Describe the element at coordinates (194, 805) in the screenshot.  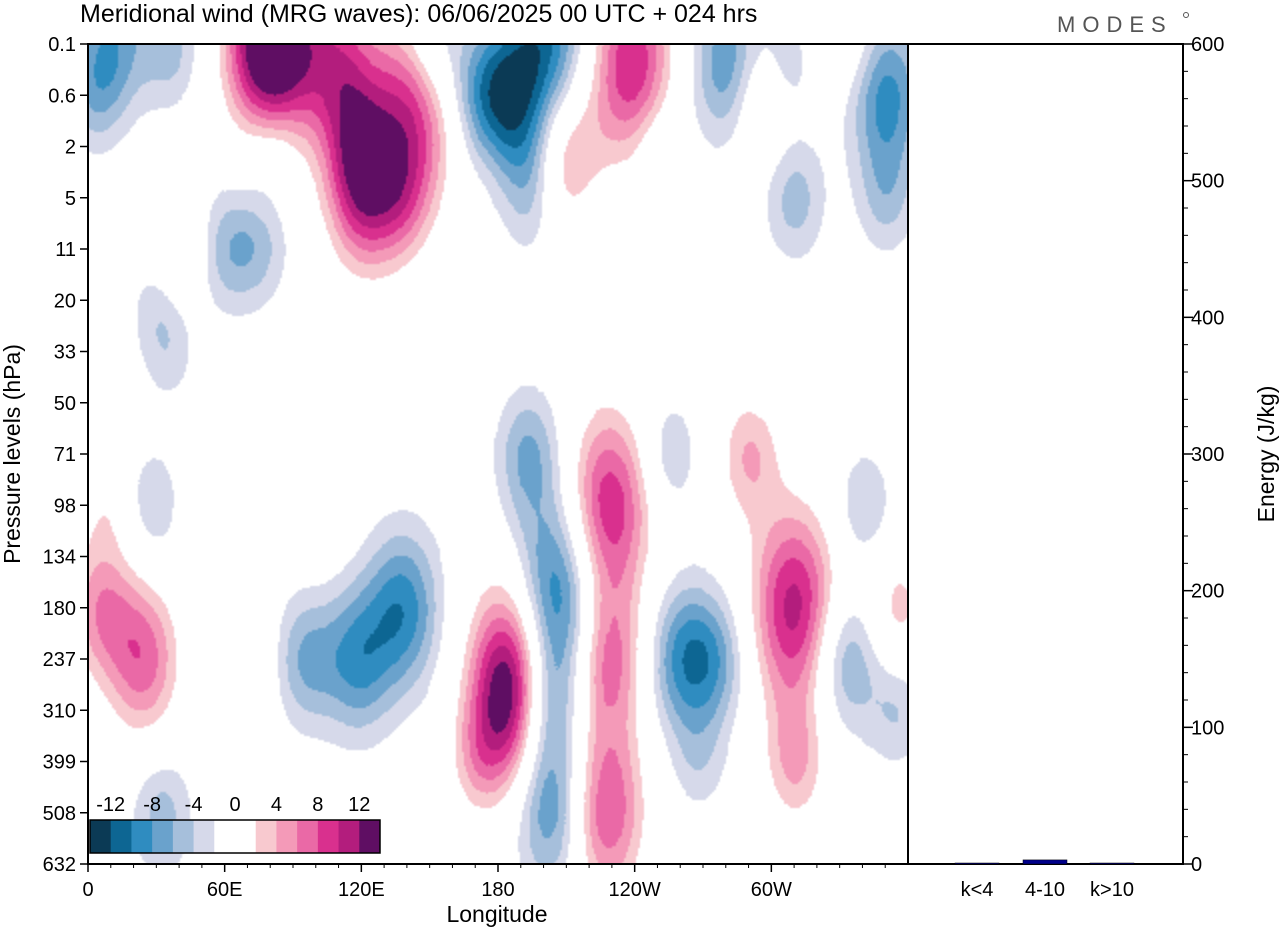
I see `colorbar-label: -4` at that location.